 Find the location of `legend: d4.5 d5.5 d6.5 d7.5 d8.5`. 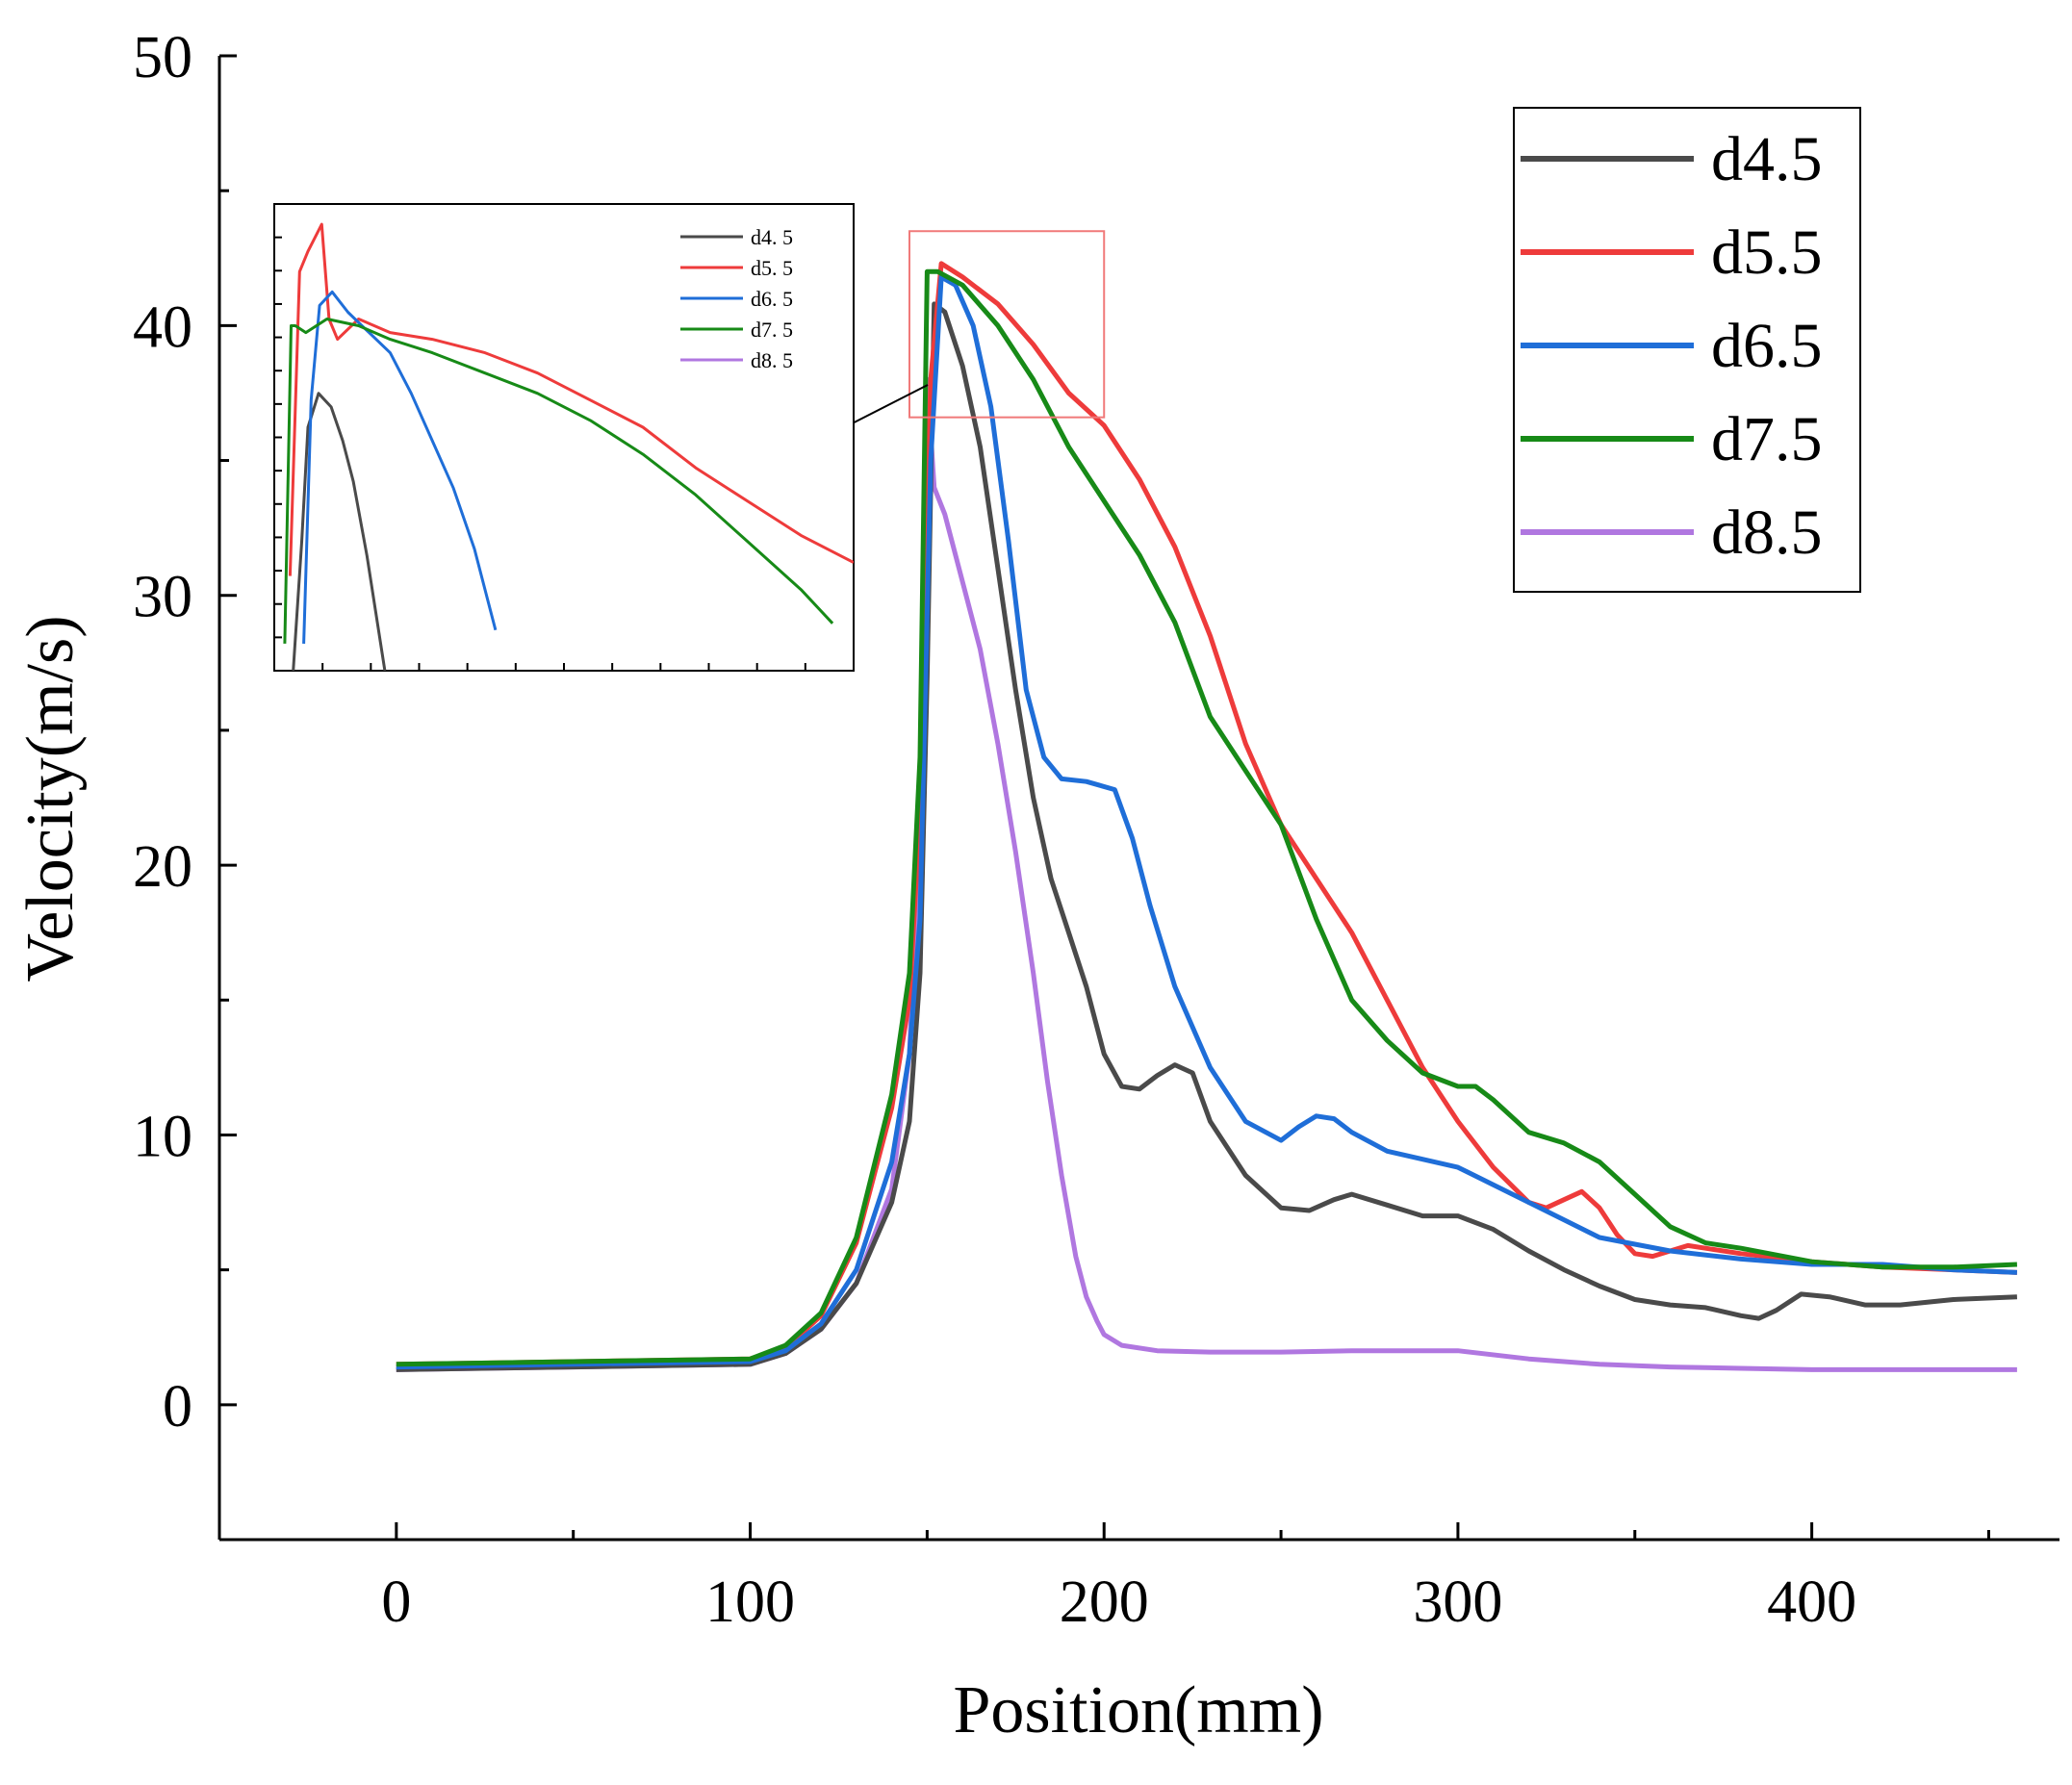

legend: d4.5 d5.5 d6.5 d7.5 d8.5 is located at coordinates (1672, 346).